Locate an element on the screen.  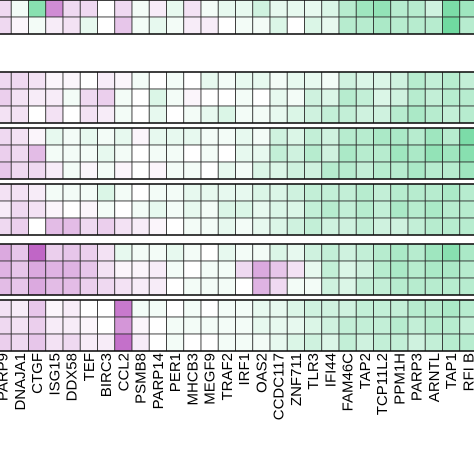
gene-label: PPM1H is located at coordinates (399, 379).